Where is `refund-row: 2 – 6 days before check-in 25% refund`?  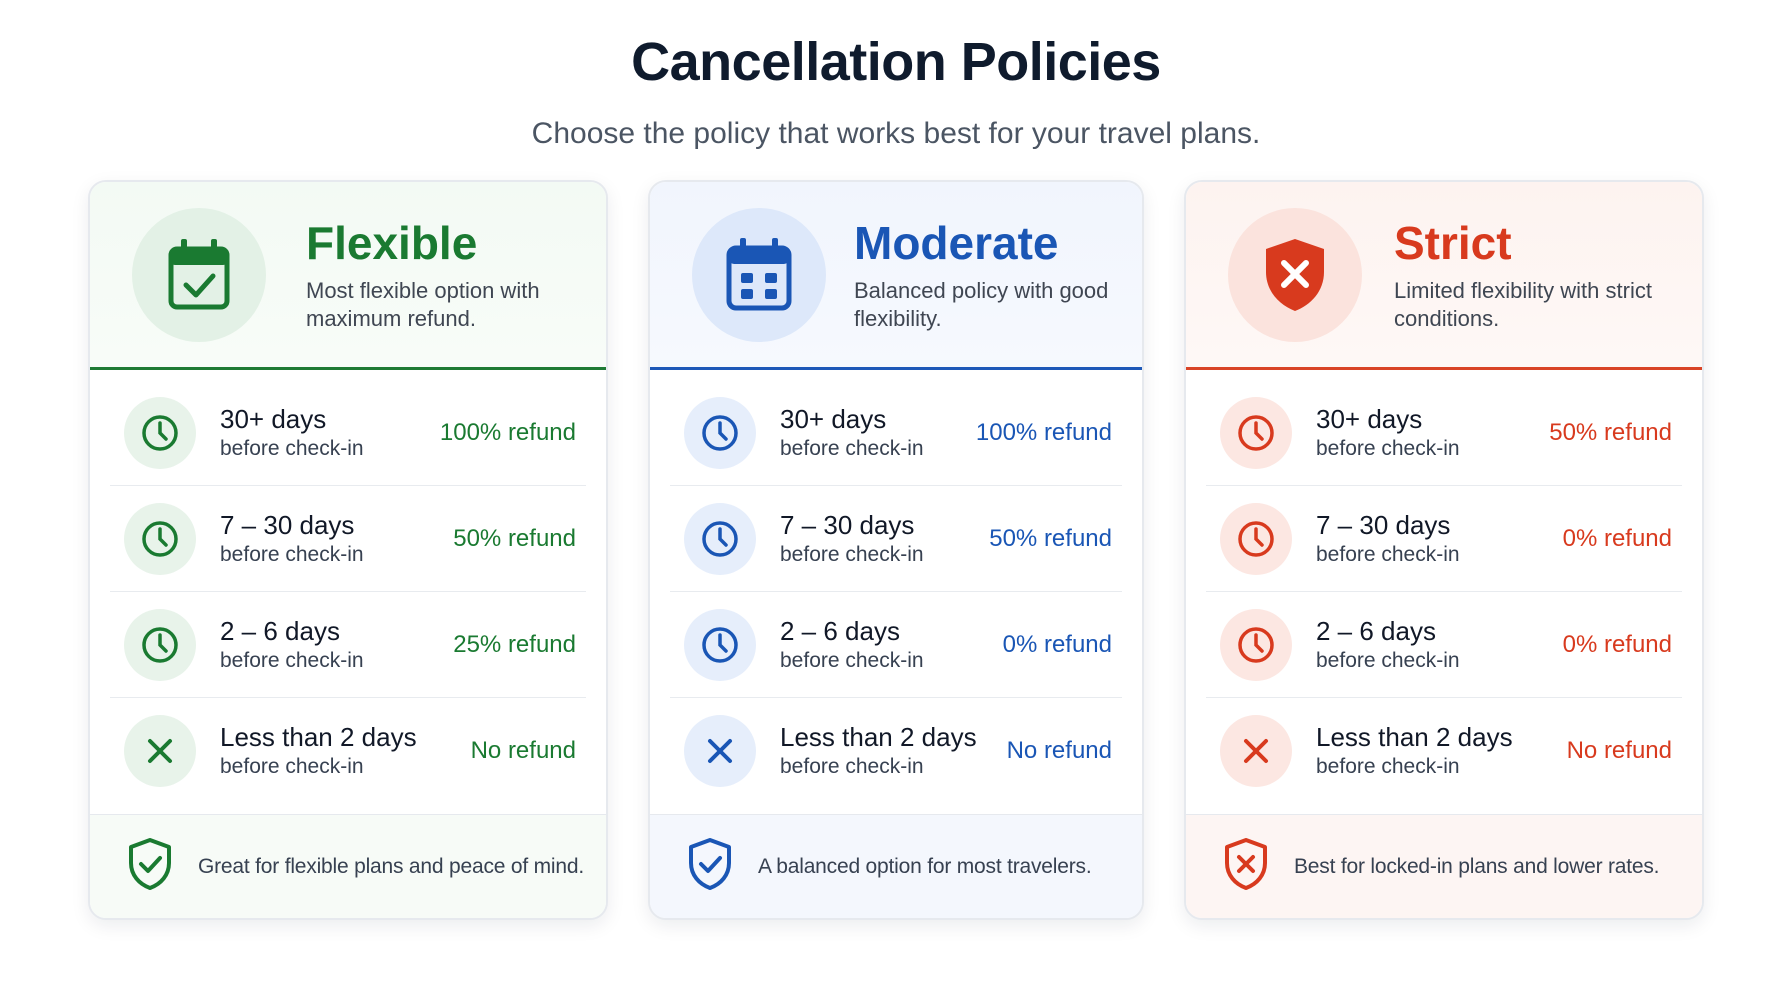 refund-row: 2 – 6 days before check-in 25% refund is located at coordinates (348, 645).